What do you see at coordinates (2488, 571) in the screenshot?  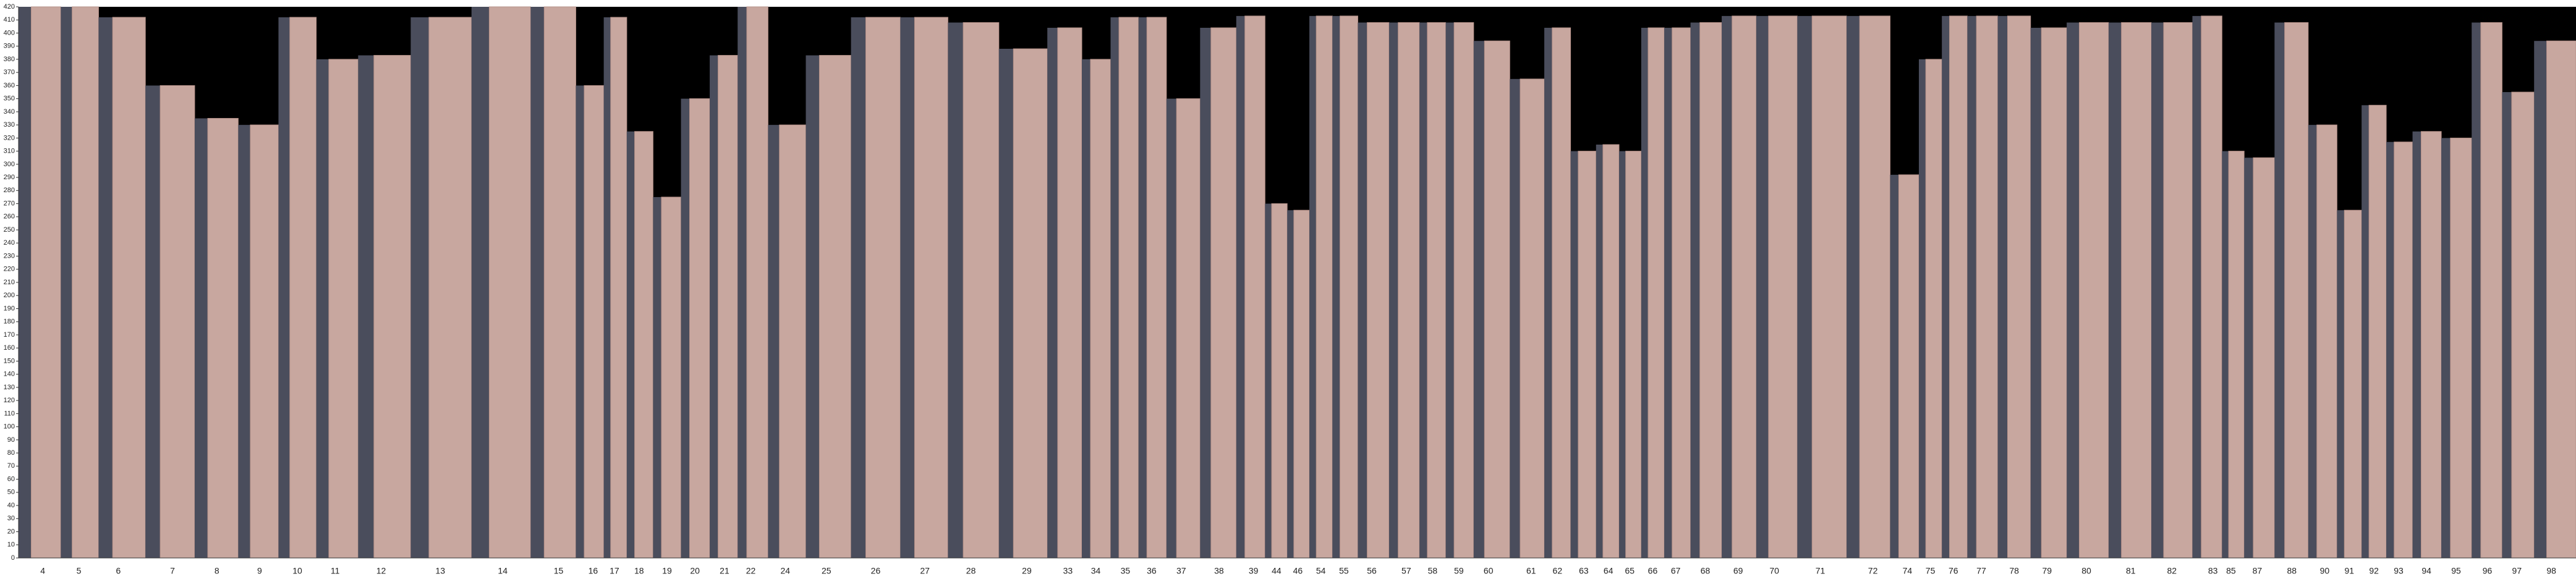 I see `x-tick-label: 96` at bounding box center [2488, 571].